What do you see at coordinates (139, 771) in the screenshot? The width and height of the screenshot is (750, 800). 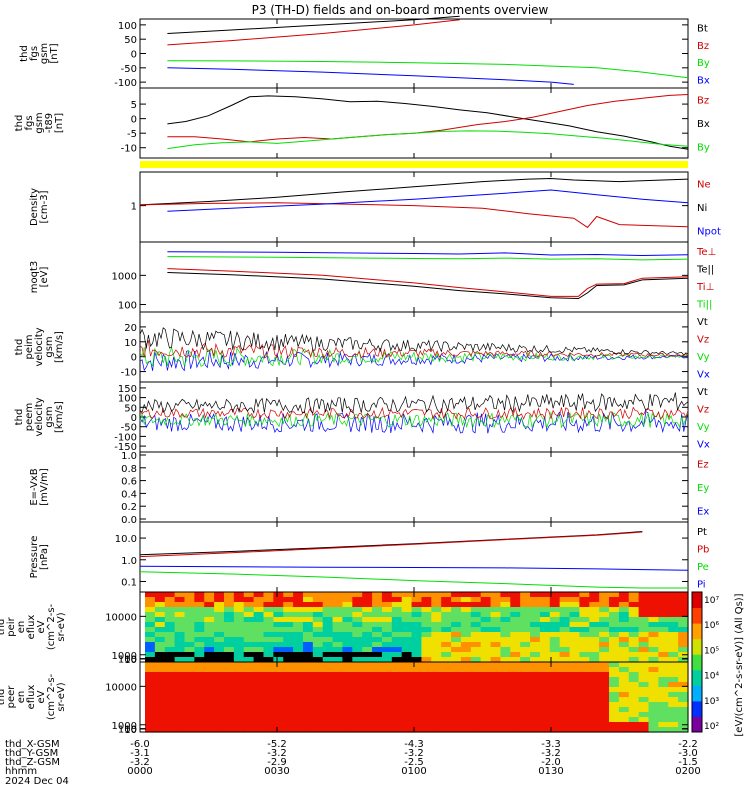 I see `footer-time-label: 0000` at bounding box center [139, 771].